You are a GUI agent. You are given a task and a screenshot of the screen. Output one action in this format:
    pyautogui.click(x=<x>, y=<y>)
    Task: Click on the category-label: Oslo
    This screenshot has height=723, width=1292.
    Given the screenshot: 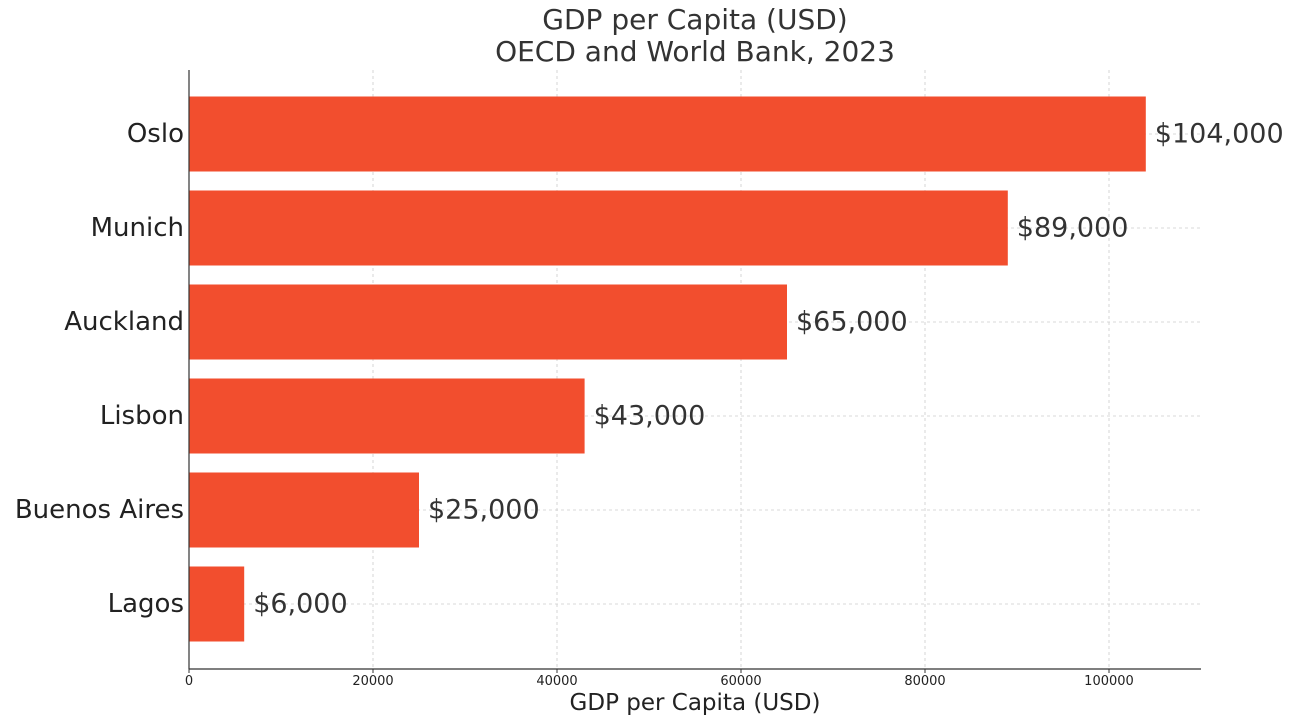 What is the action you would take?
    pyautogui.click(x=155, y=134)
    